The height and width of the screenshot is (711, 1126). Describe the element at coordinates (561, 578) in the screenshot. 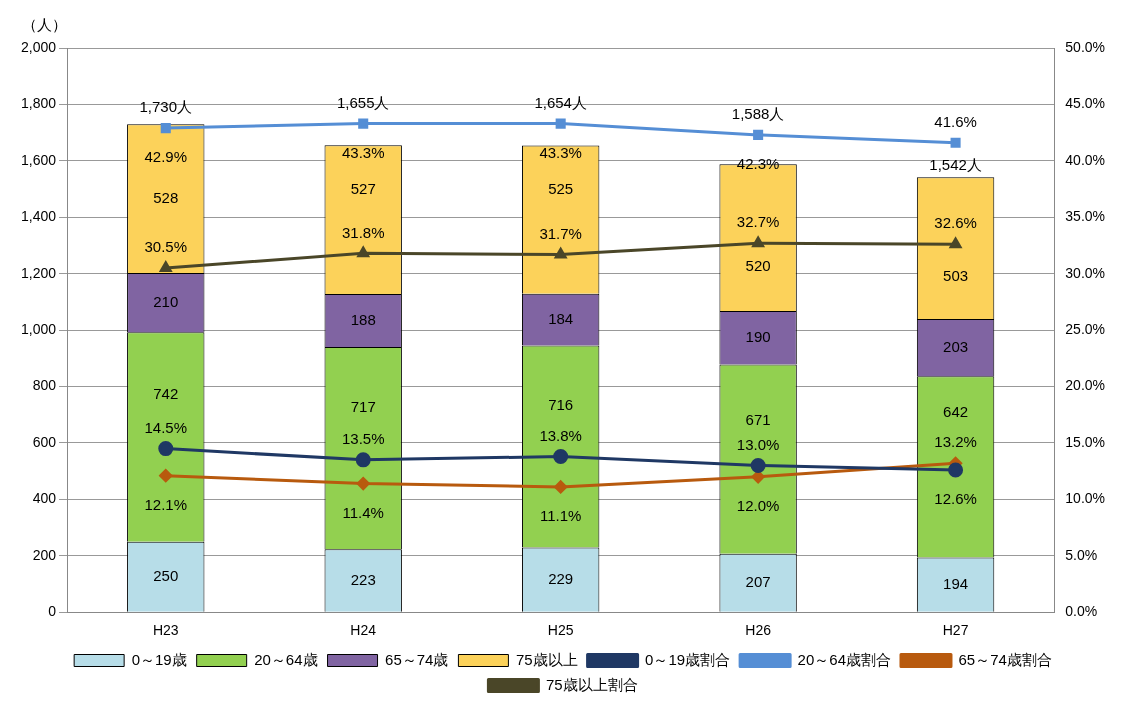

I see `data-label: 229` at that location.